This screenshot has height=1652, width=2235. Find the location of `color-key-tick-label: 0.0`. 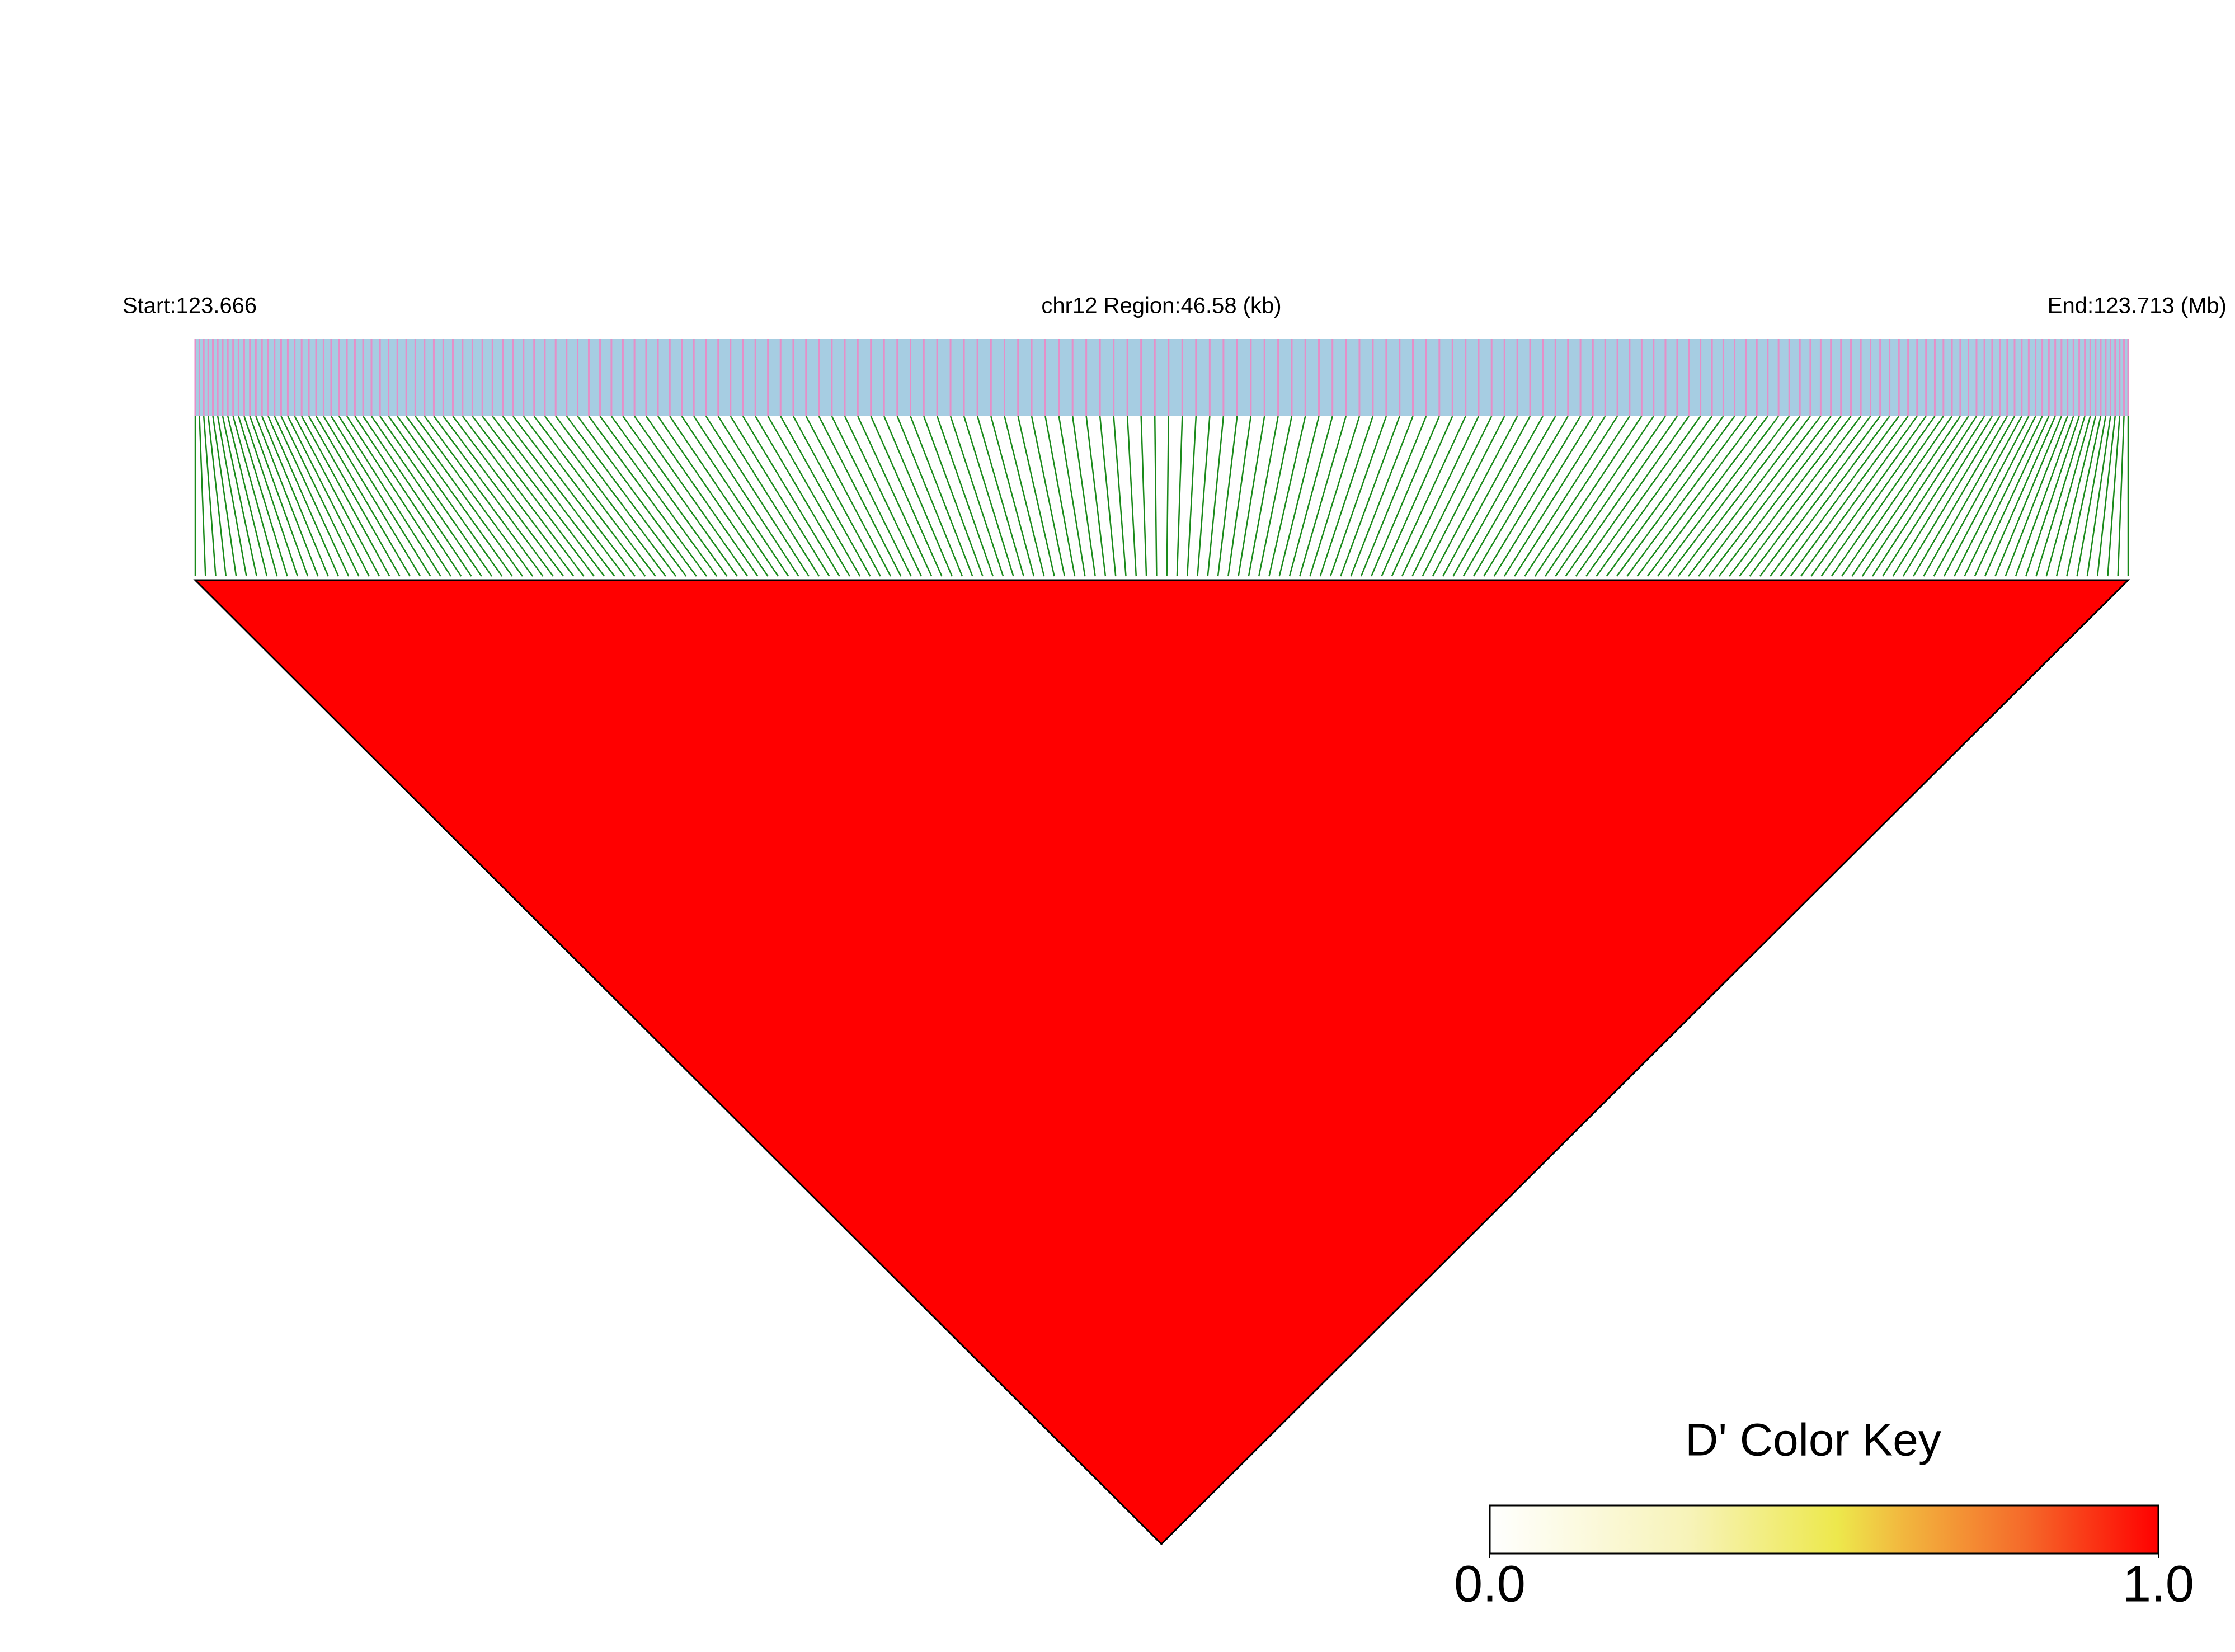

color-key-tick-label: 0.0 is located at coordinates (1490, 1584).